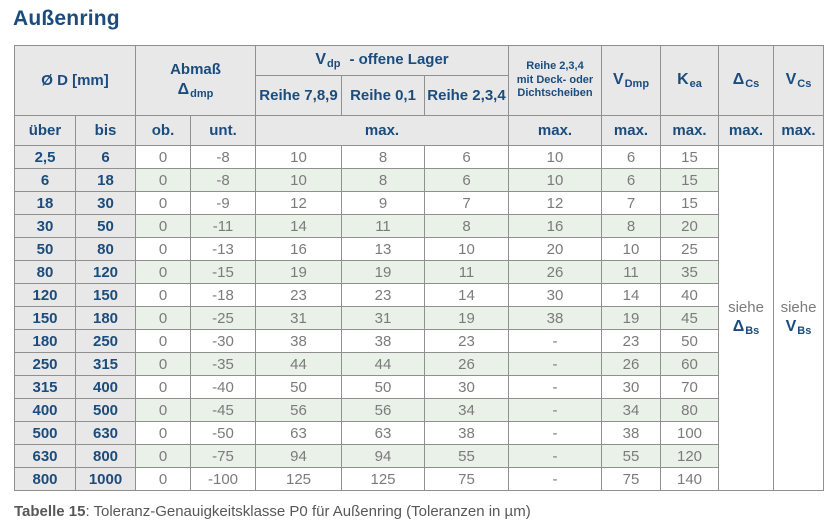  What do you see at coordinates (631, 295) in the screenshot?
I see `cell-vdmp: 14` at bounding box center [631, 295].